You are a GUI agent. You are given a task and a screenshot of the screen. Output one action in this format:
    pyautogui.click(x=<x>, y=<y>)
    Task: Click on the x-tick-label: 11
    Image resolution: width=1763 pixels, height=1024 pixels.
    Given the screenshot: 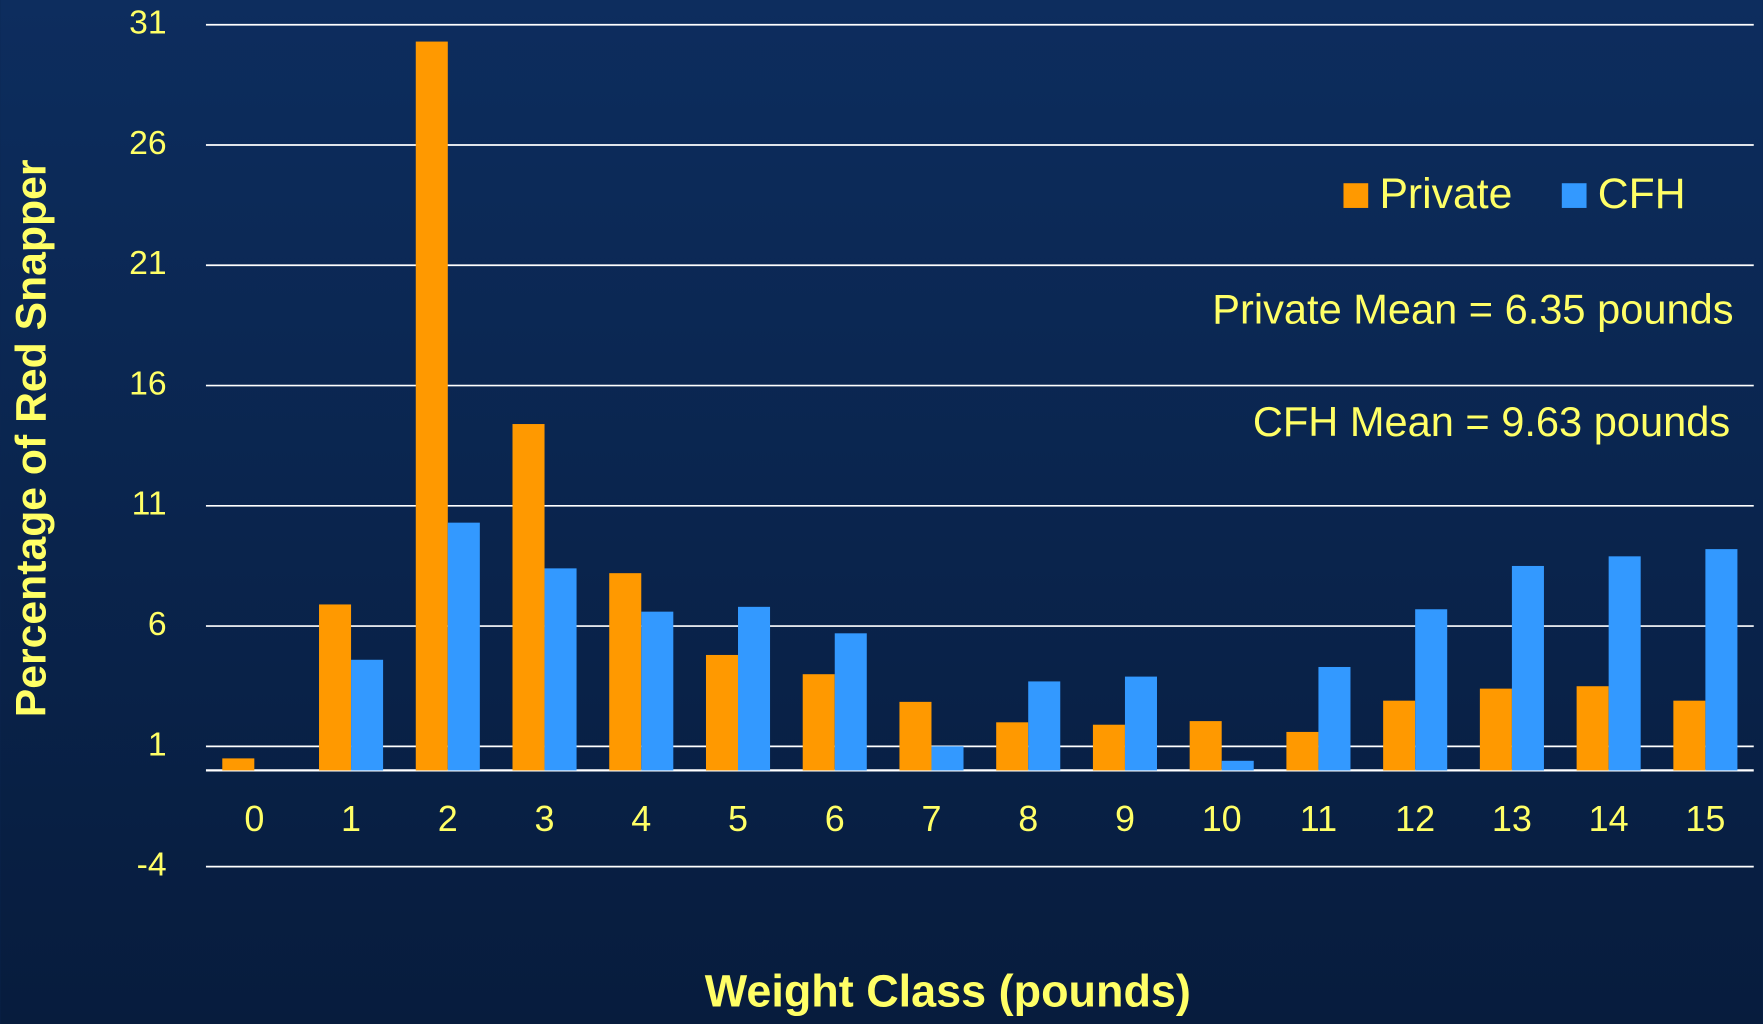 What is the action you would take?
    pyautogui.click(x=1318, y=818)
    